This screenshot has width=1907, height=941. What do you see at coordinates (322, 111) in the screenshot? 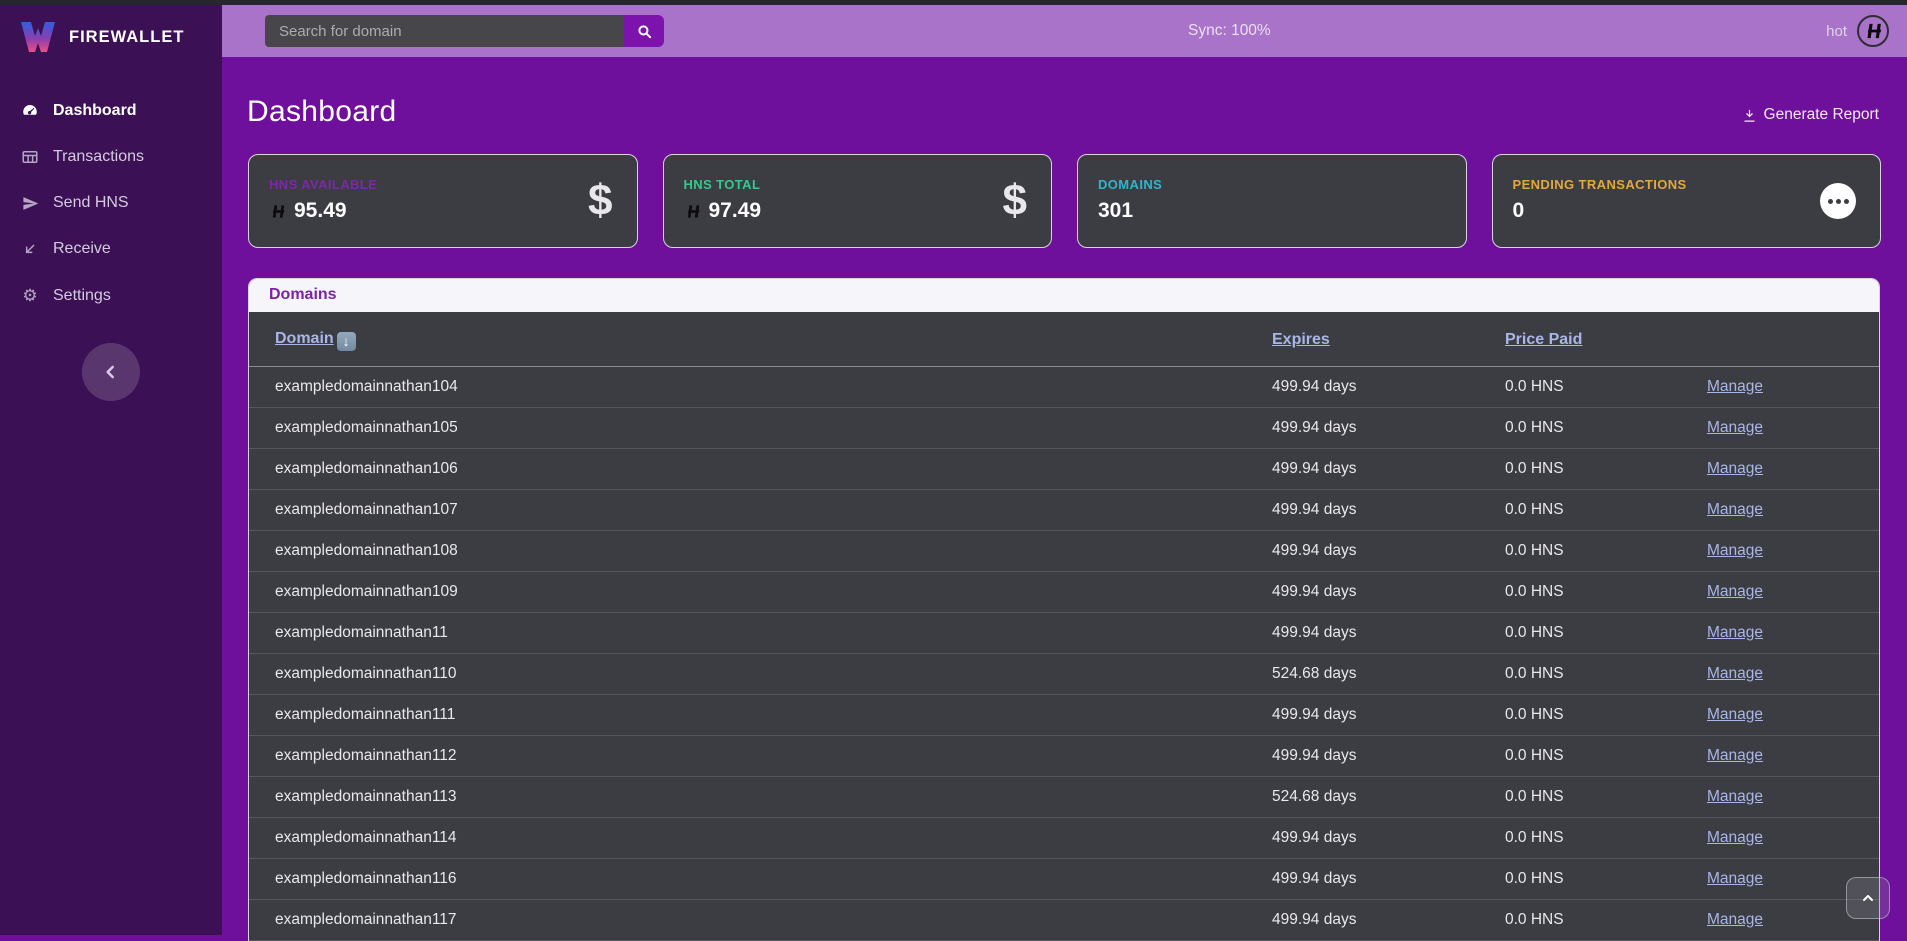
I see `page-title: Dashboard` at bounding box center [322, 111].